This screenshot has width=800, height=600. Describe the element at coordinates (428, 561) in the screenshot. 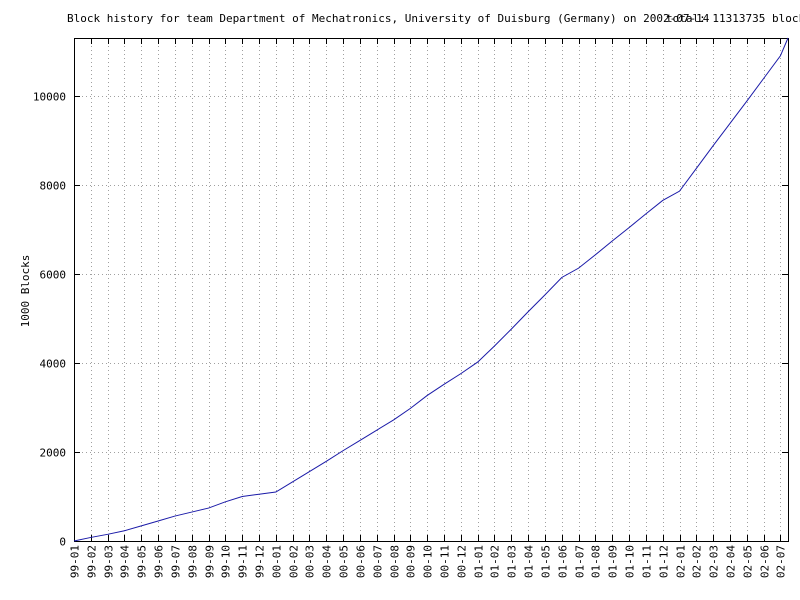

I see `x-tick-label-00-10: 00-10` at that location.